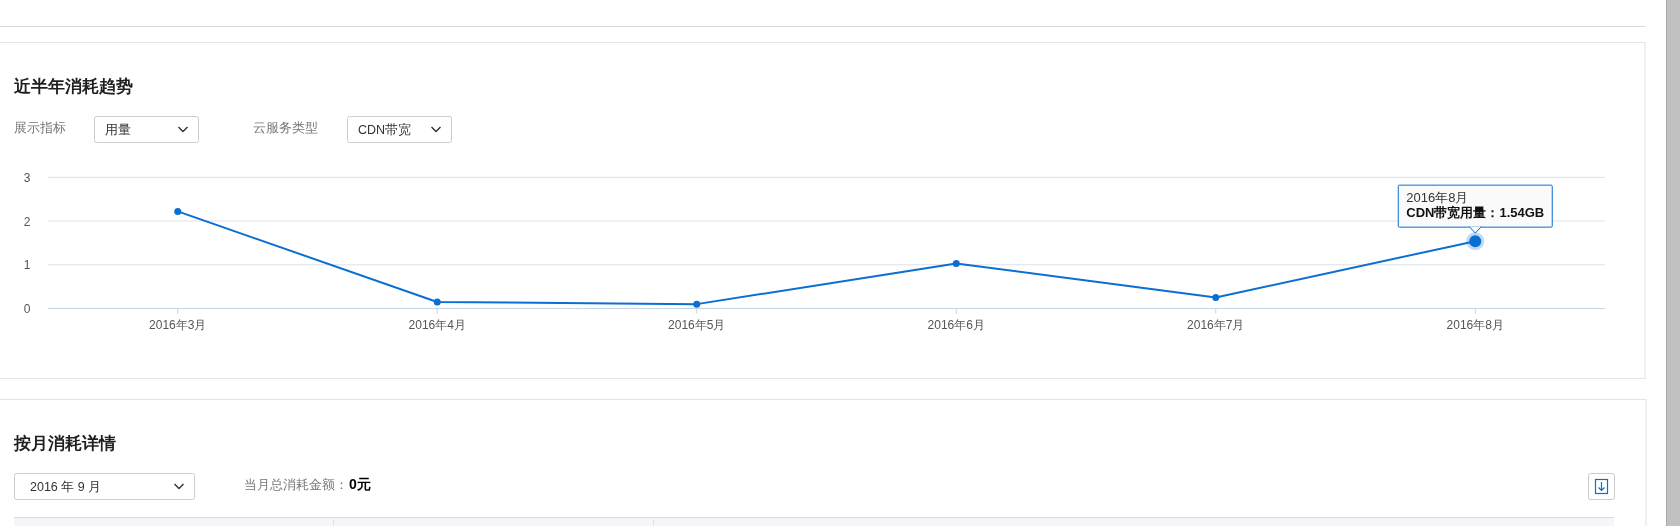 Image resolution: width=1680 pixels, height=526 pixels. What do you see at coordinates (1437, 198) in the screenshot?
I see `annotation: 2016年8月` at bounding box center [1437, 198].